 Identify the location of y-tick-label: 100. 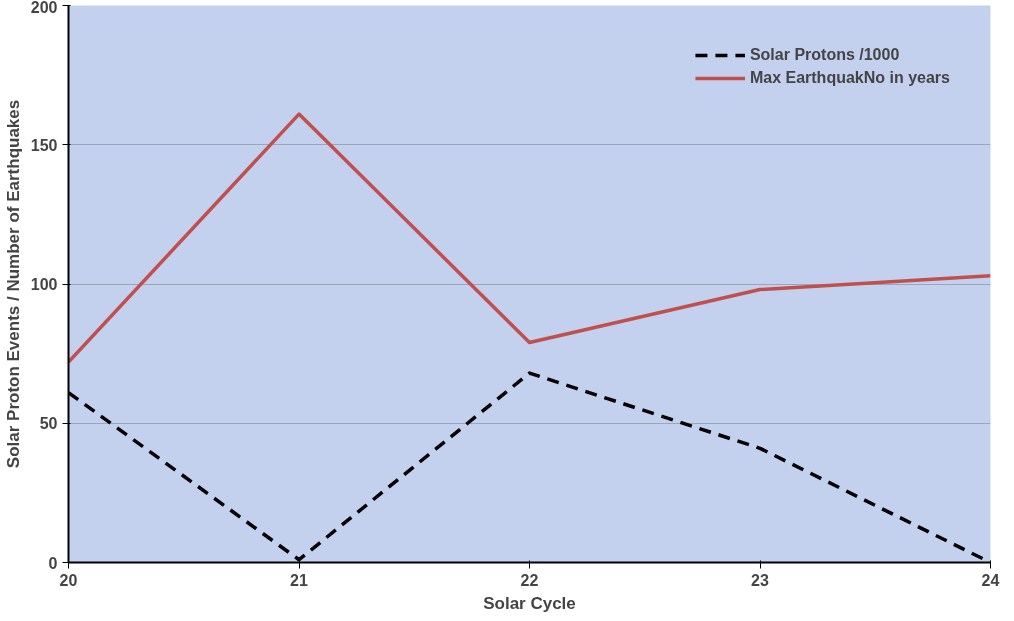
(44, 284).